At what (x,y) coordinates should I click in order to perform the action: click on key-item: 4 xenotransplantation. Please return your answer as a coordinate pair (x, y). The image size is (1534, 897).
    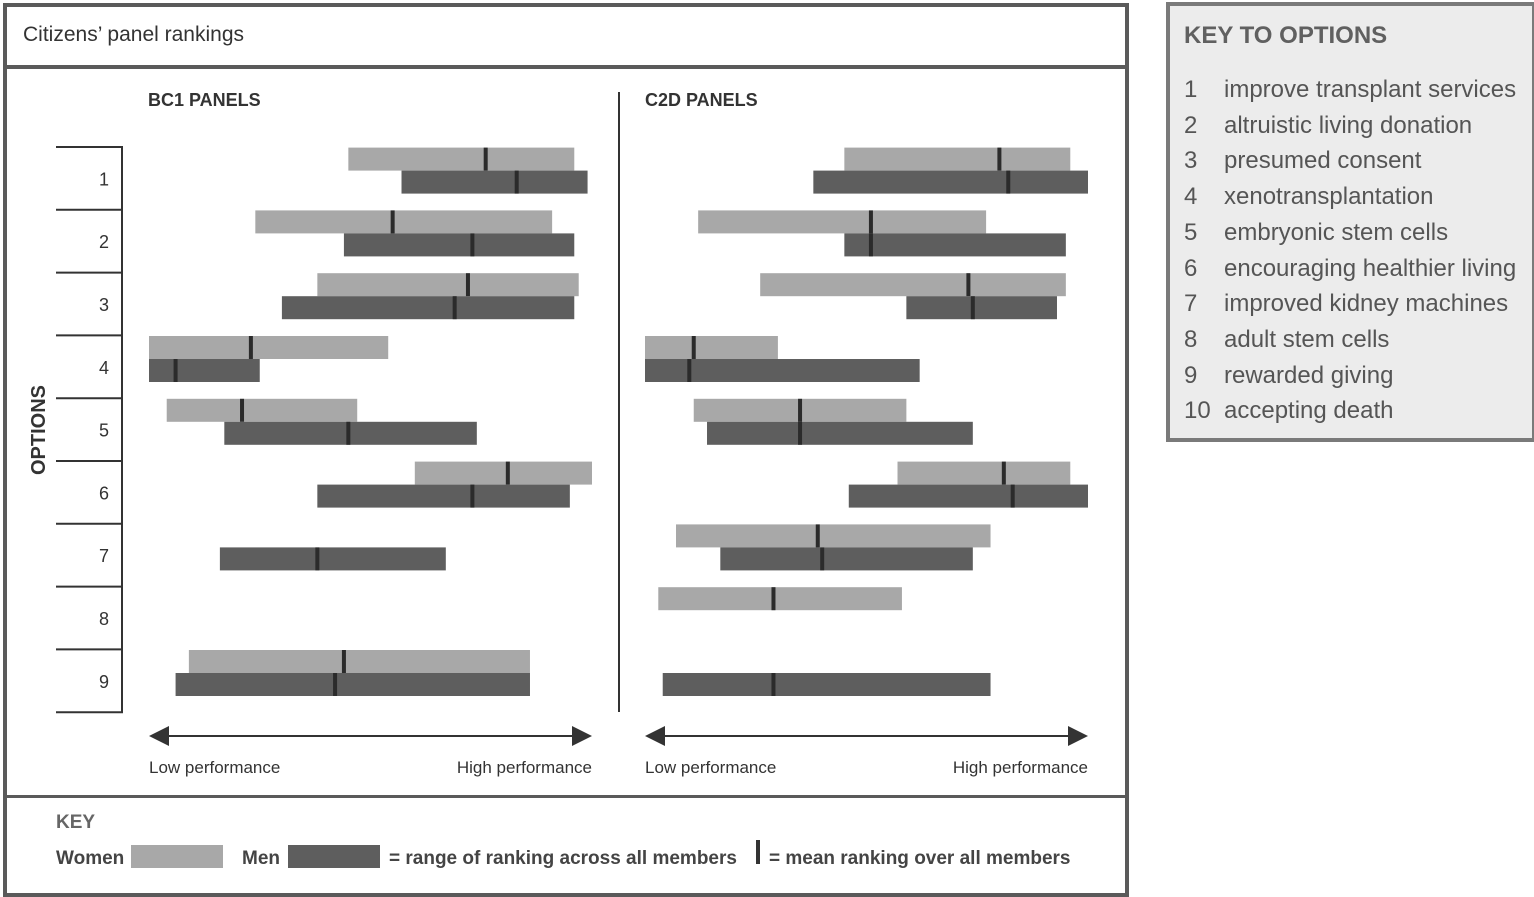
    Looking at the image, I should click on (1308, 197).